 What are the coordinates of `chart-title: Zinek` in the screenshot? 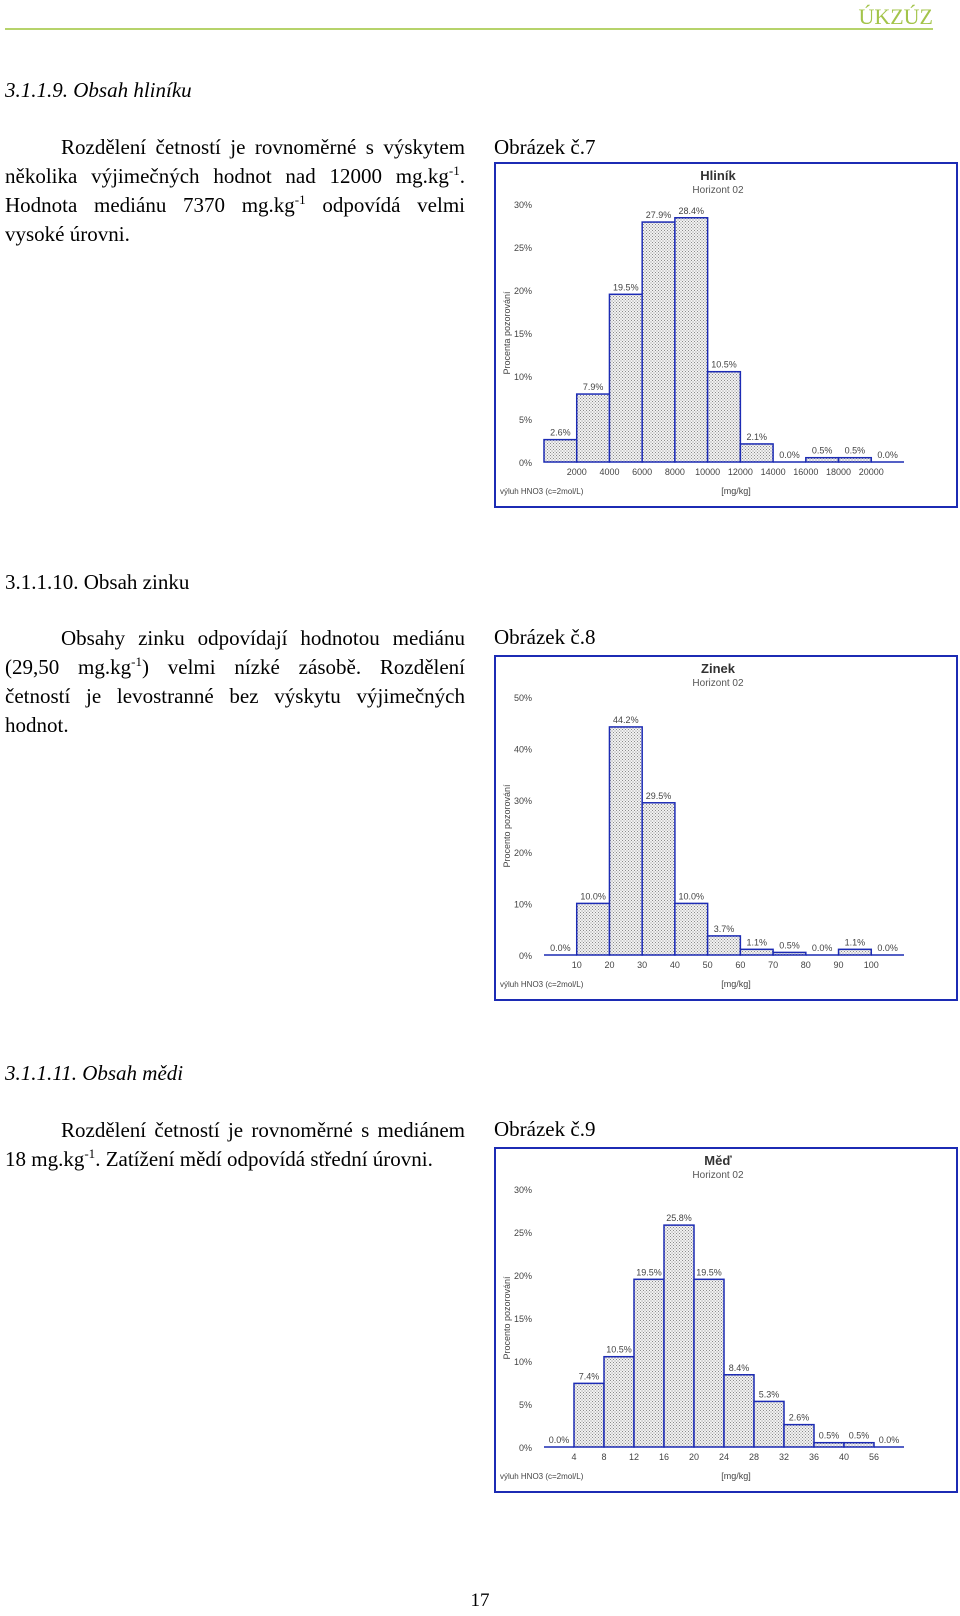 It's located at (718, 668).